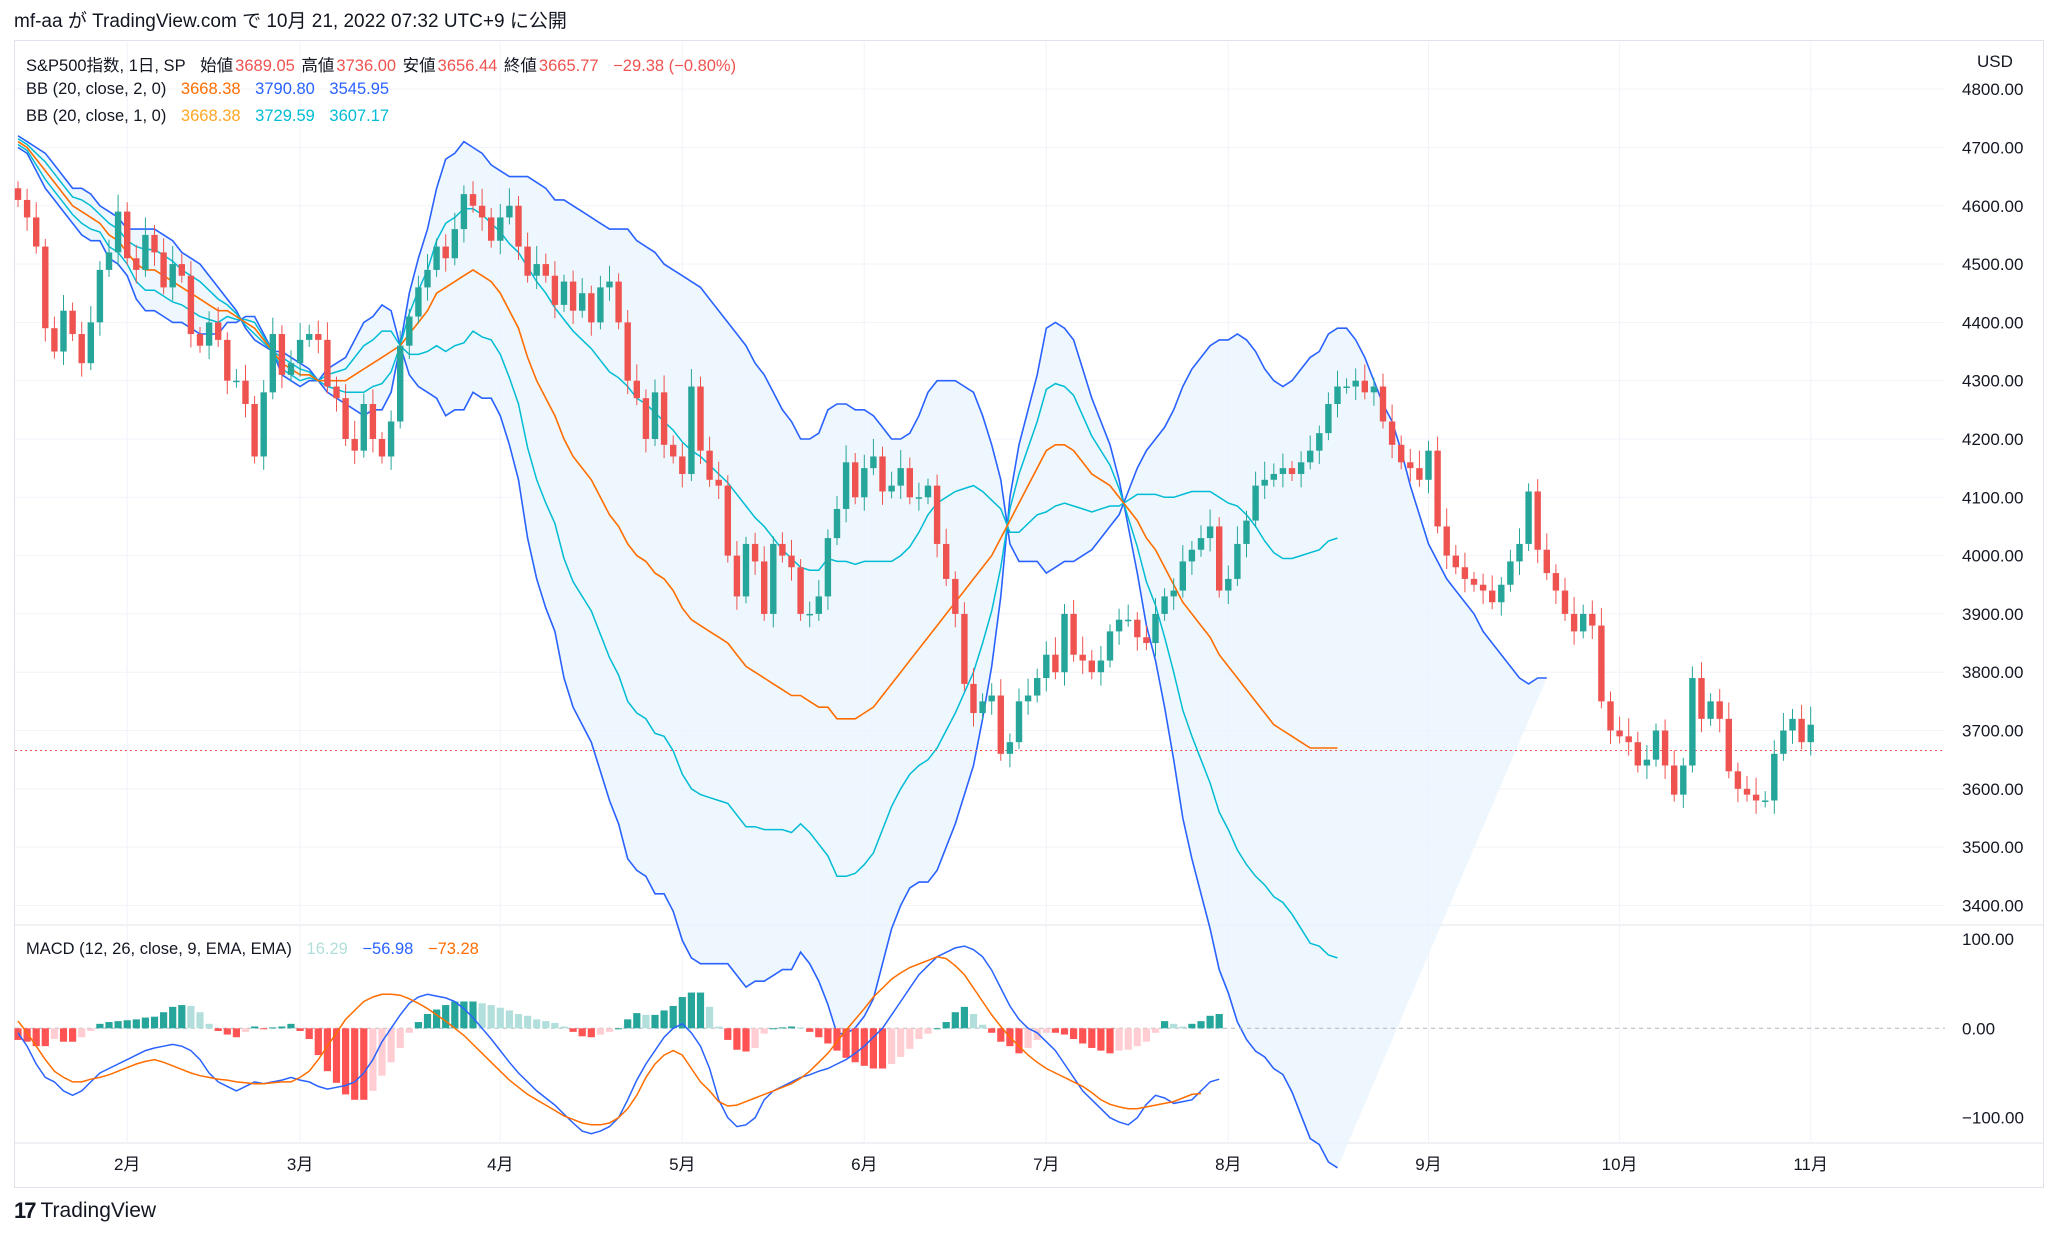  What do you see at coordinates (159, 949) in the screenshot?
I see `macd-label: MACD (12, 26, close, 9, EMA, EMA)` at bounding box center [159, 949].